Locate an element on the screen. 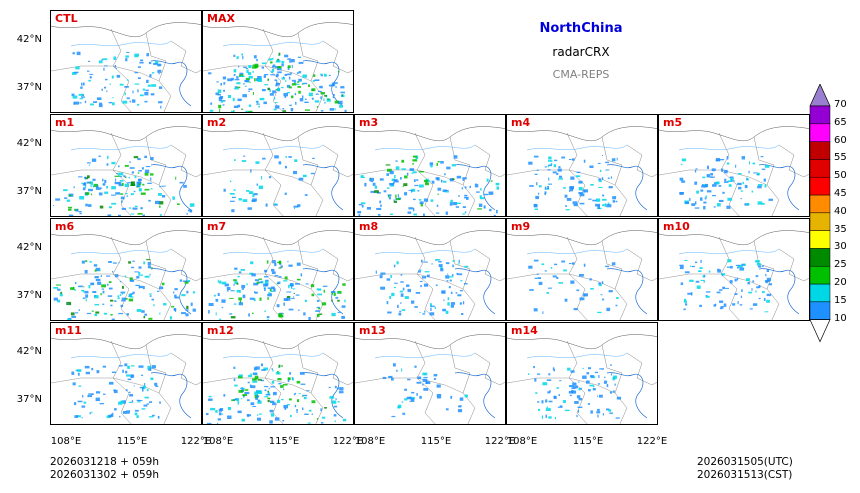 The image size is (860, 493). colorbar is located at coordinates (820, 213).